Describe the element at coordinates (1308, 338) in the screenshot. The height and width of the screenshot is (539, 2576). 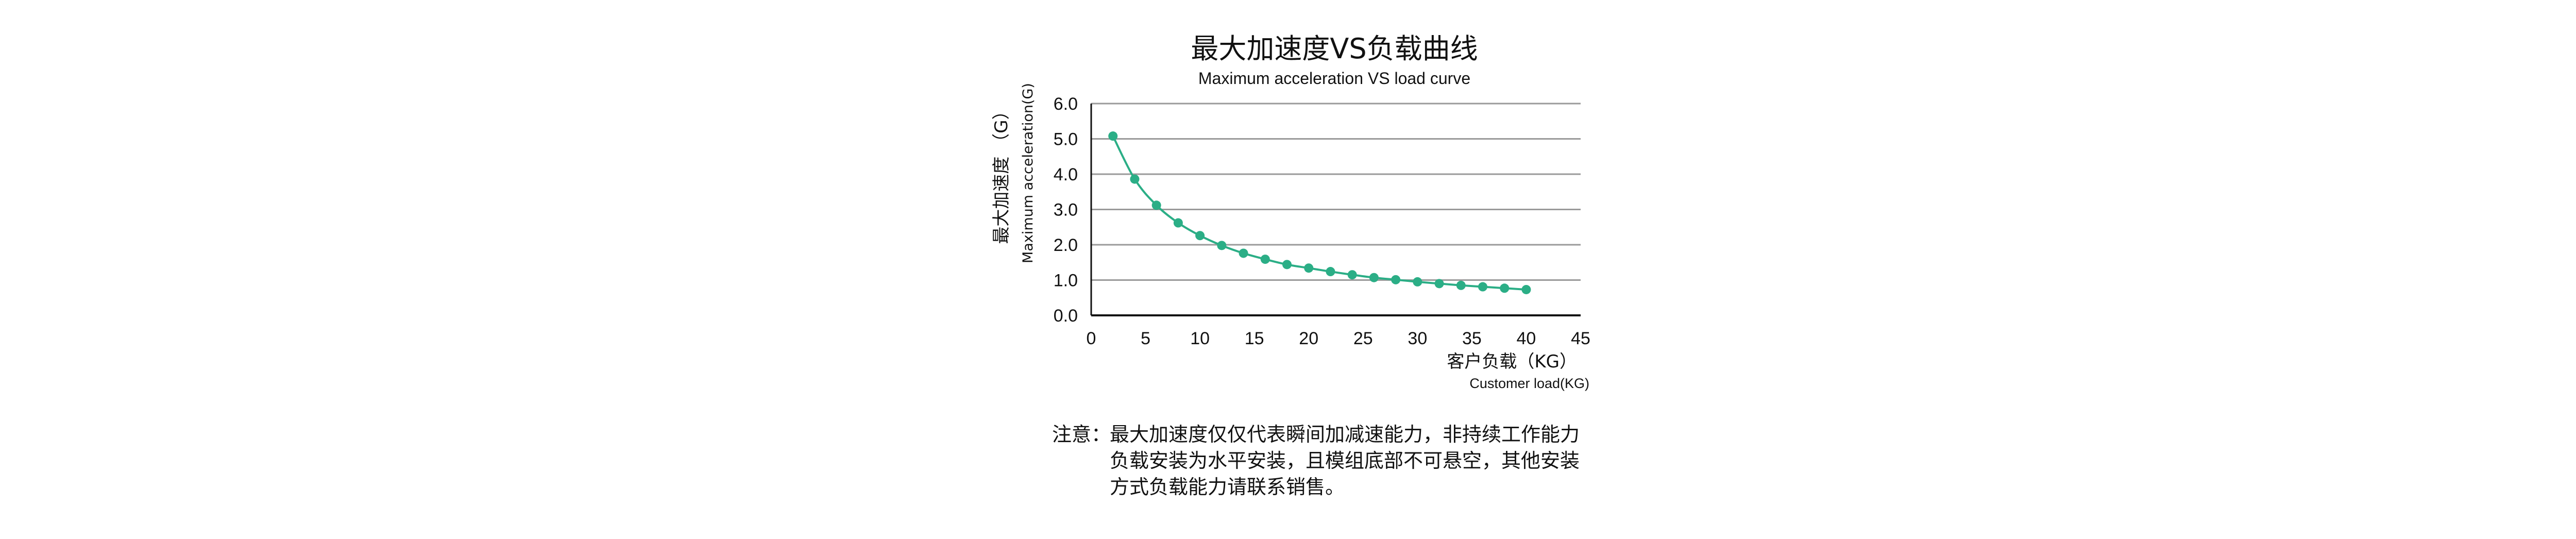
I see `x-tick-label: 20` at that location.